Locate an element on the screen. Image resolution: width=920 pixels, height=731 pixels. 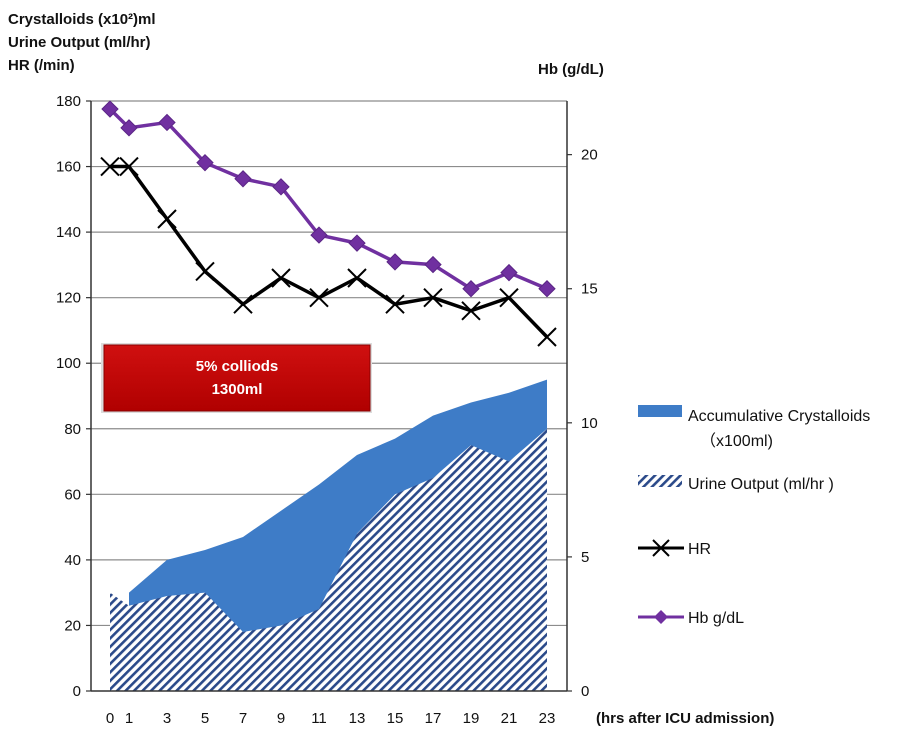
left-tick-label: 40 is located at coordinates (72, 560).